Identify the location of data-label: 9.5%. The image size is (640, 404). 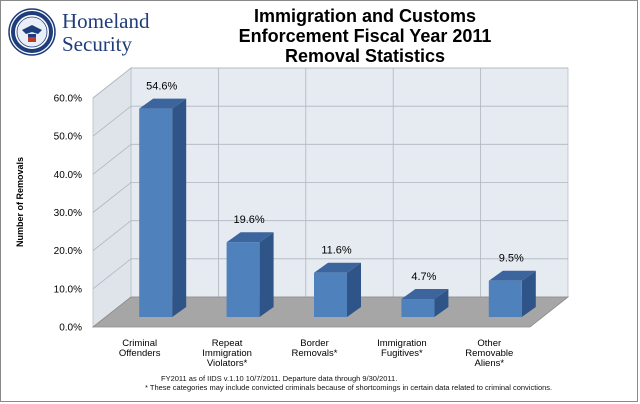
(511, 259).